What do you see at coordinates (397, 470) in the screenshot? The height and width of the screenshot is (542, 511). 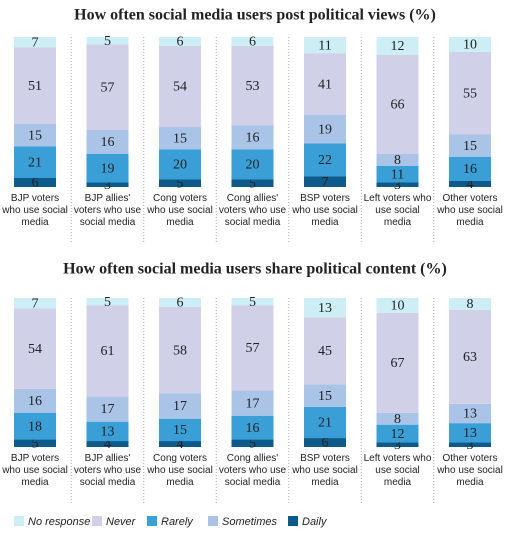 I see `x-tick-label: Left voters who use social media` at bounding box center [397, 470].